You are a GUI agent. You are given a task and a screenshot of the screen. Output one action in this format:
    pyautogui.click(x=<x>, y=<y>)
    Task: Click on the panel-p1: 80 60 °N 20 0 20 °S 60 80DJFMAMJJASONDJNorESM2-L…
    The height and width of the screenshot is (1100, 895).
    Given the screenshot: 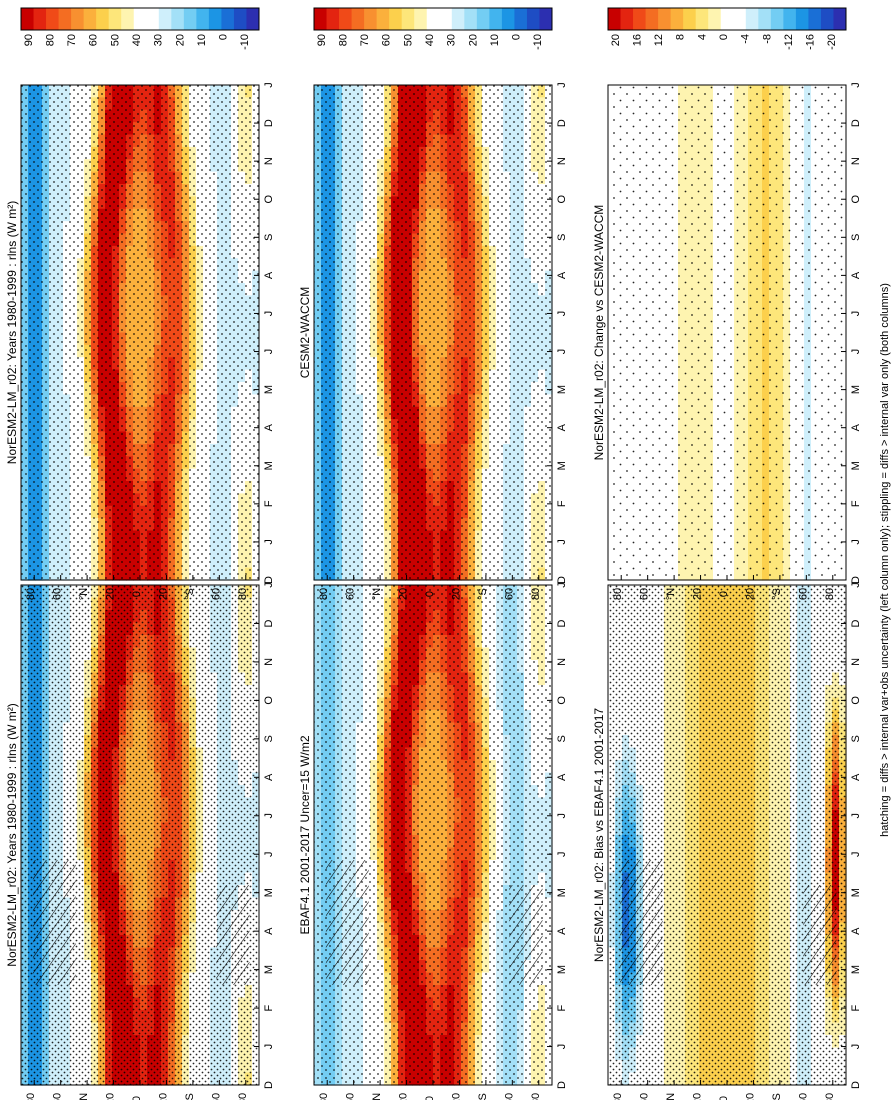 What is the action you would take?
    pyautogui.click(x=140, y=841)
    